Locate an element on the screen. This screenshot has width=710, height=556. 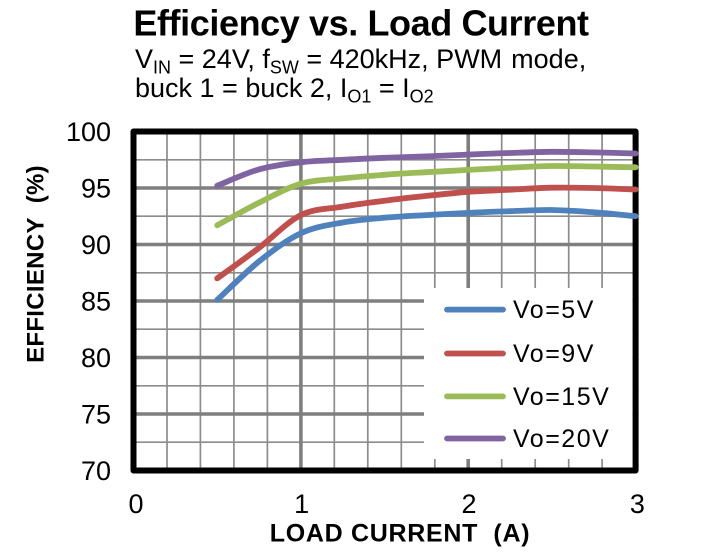
svg-text:VIN = 24V, fSW = 420kHz, PWM m: VIN = 24V, fSW = 420kHz, PWM mode, is located at coordinates (360, 61).